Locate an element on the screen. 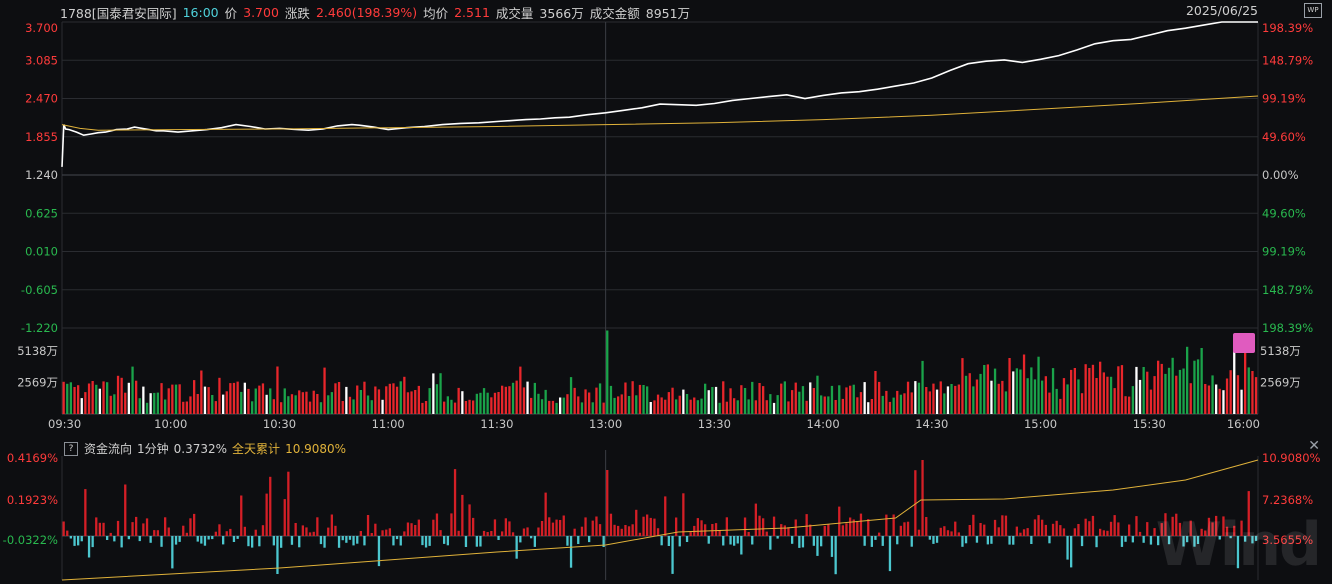 This screenshot has height=584, width=1332. price-y-tick-label: 3.085 is located at coordinates (41, 60).